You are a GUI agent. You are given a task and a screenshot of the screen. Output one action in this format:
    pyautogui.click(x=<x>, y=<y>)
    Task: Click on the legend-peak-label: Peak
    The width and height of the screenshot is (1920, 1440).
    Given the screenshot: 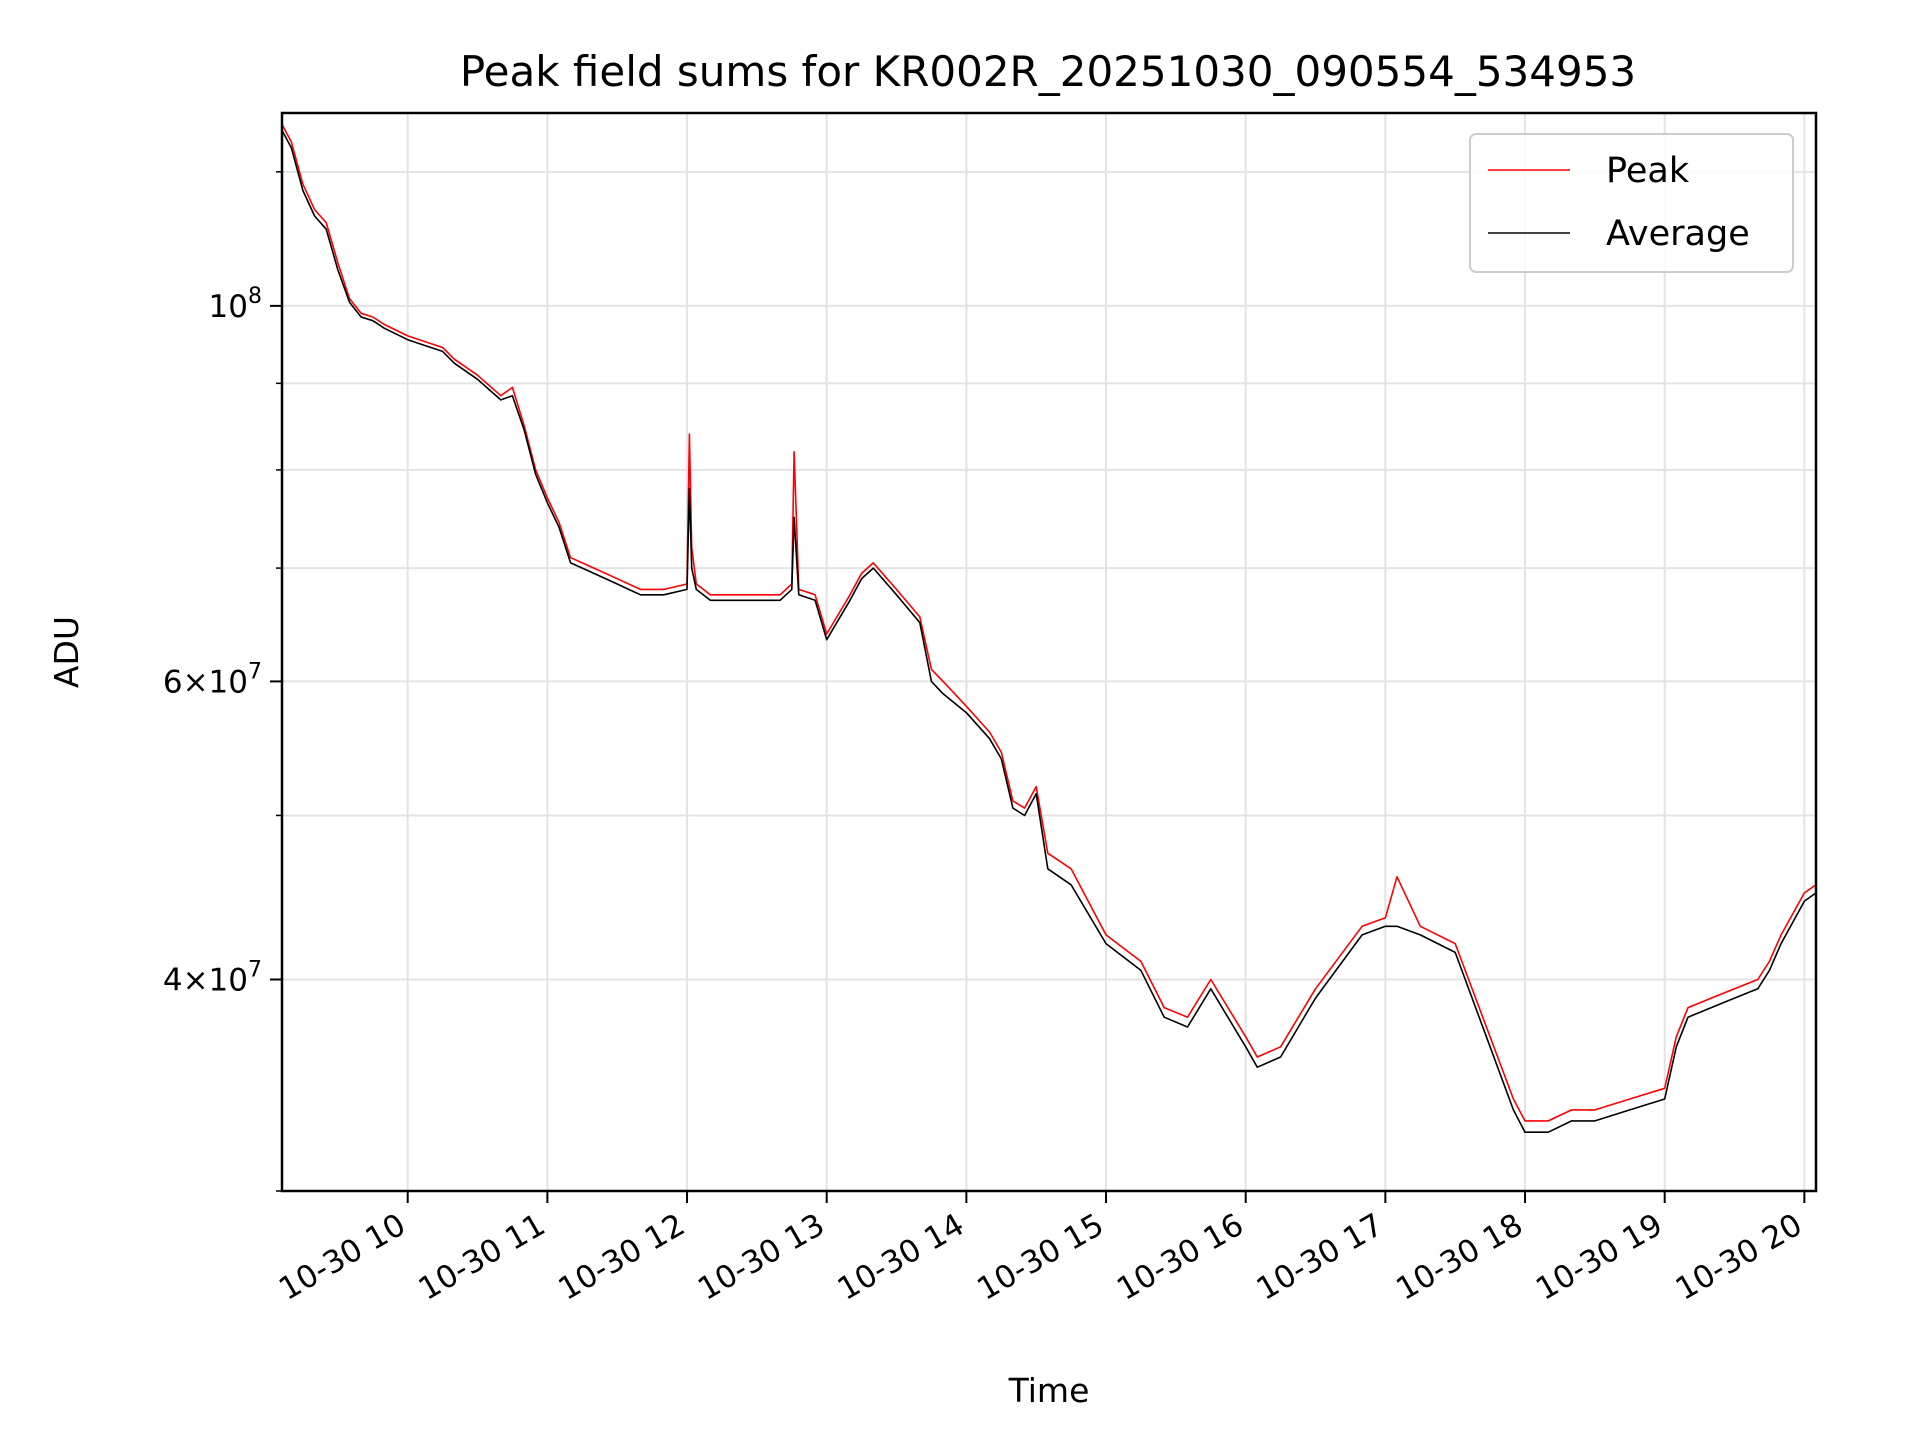 What is the action you would take?
    pyautogui.click(x=1648, y=171)
    